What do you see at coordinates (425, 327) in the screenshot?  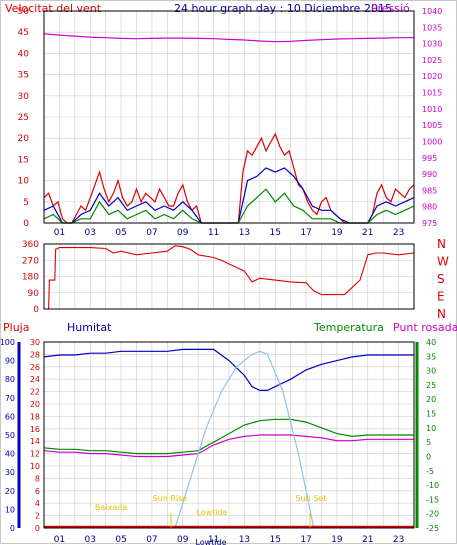 I see `dew-point-legend: Punt rosada` at bounding box center [425, 327].